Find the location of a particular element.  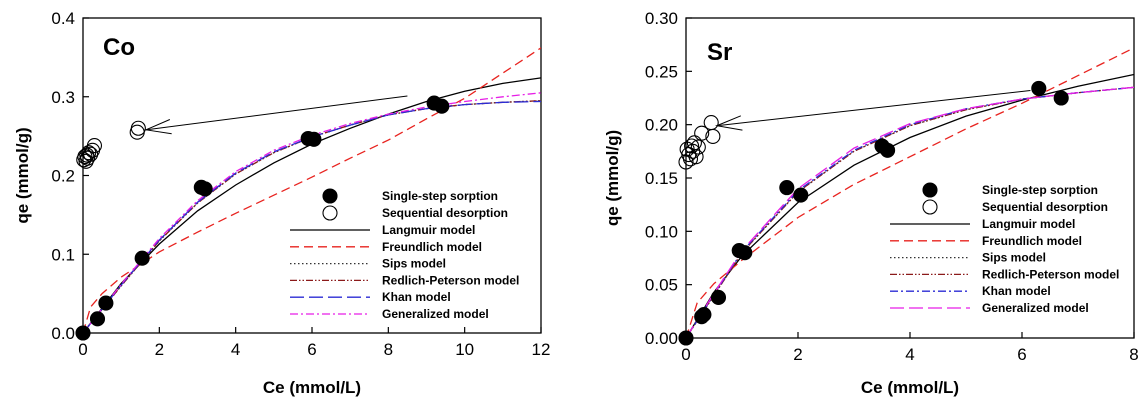

panel-label: Co is located at coordinates (119, 47).